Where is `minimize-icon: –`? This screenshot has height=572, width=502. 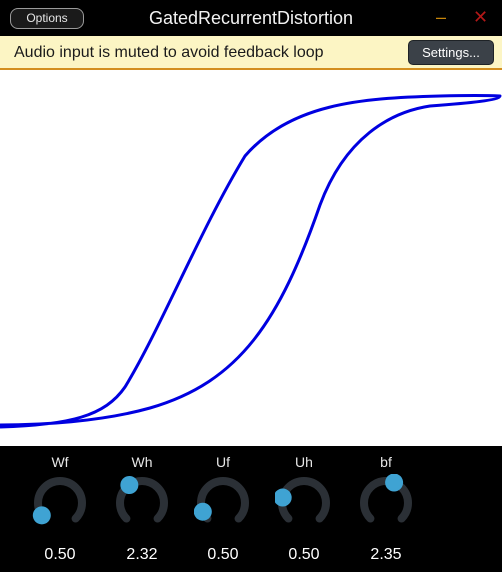 minimize-icon: – is located at coordinates (441, 17).